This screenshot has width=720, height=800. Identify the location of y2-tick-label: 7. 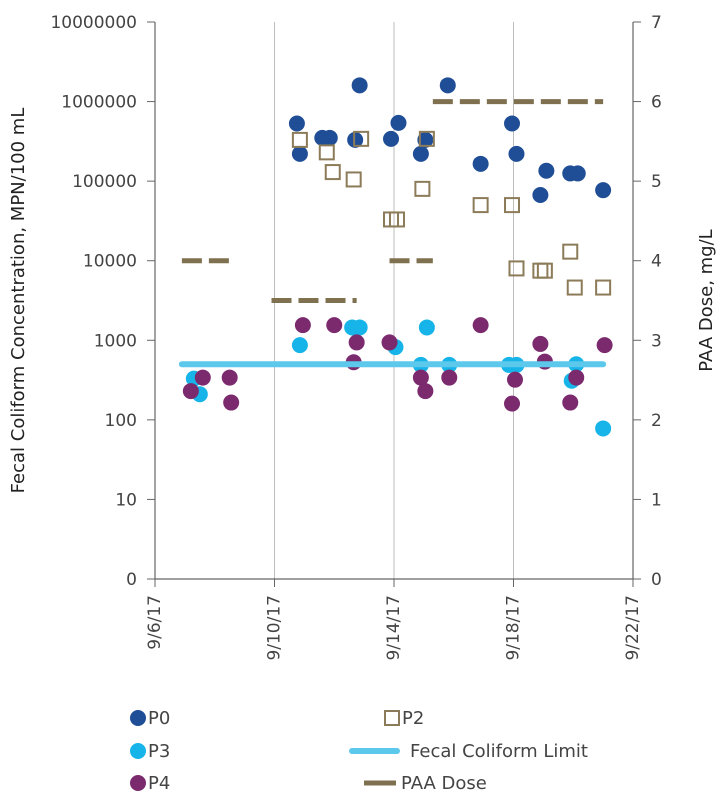
(656, 23).